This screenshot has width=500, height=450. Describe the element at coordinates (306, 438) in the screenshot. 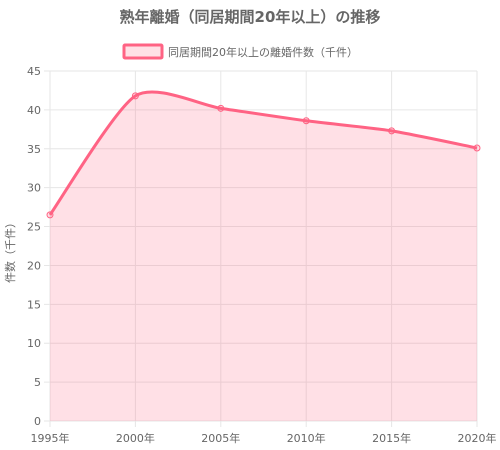

I see `x-tick-label: 2010年` at that location.